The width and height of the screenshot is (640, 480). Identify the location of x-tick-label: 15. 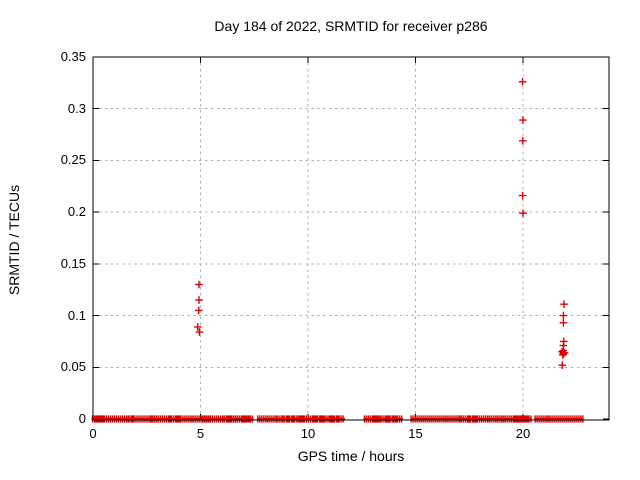
(415, 433).